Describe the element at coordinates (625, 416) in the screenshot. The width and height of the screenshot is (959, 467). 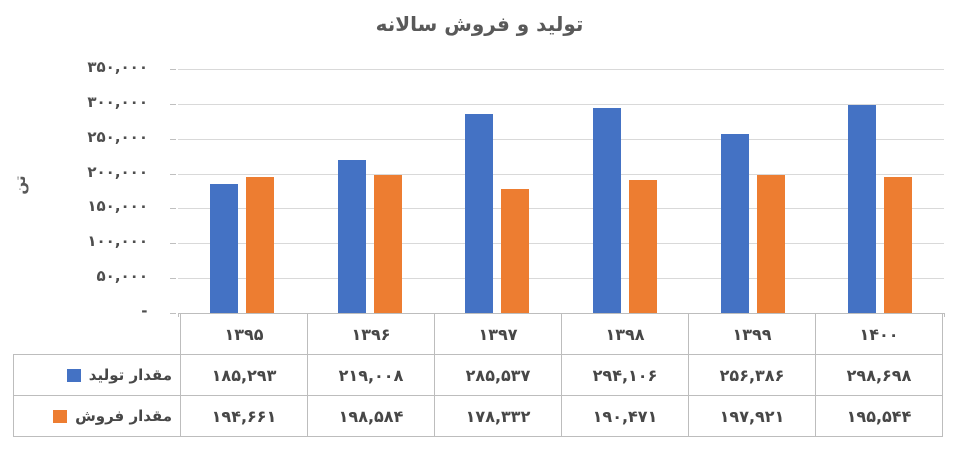
I see `value-cell-sales-1398: ۱۹۰,۴۷۱` at that location.